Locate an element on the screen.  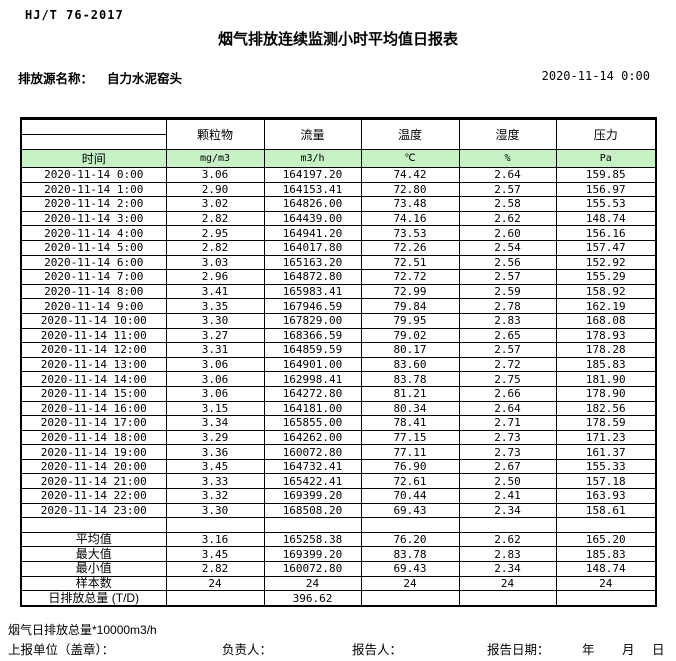
col-header-flow: 流量 is located at coordinates (312, 134).